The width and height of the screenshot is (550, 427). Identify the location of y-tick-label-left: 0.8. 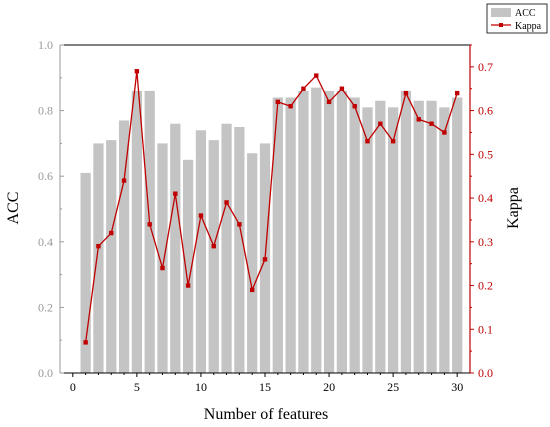
(45, 111).